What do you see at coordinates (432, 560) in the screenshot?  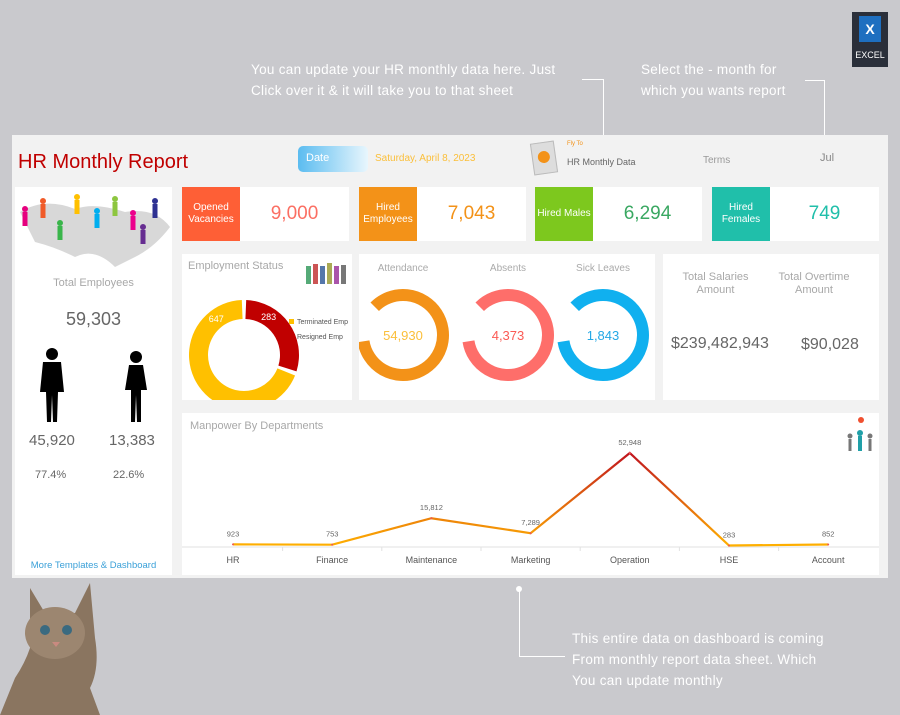 I see `category-label: Maintenance` at bounding box center [432, 560].